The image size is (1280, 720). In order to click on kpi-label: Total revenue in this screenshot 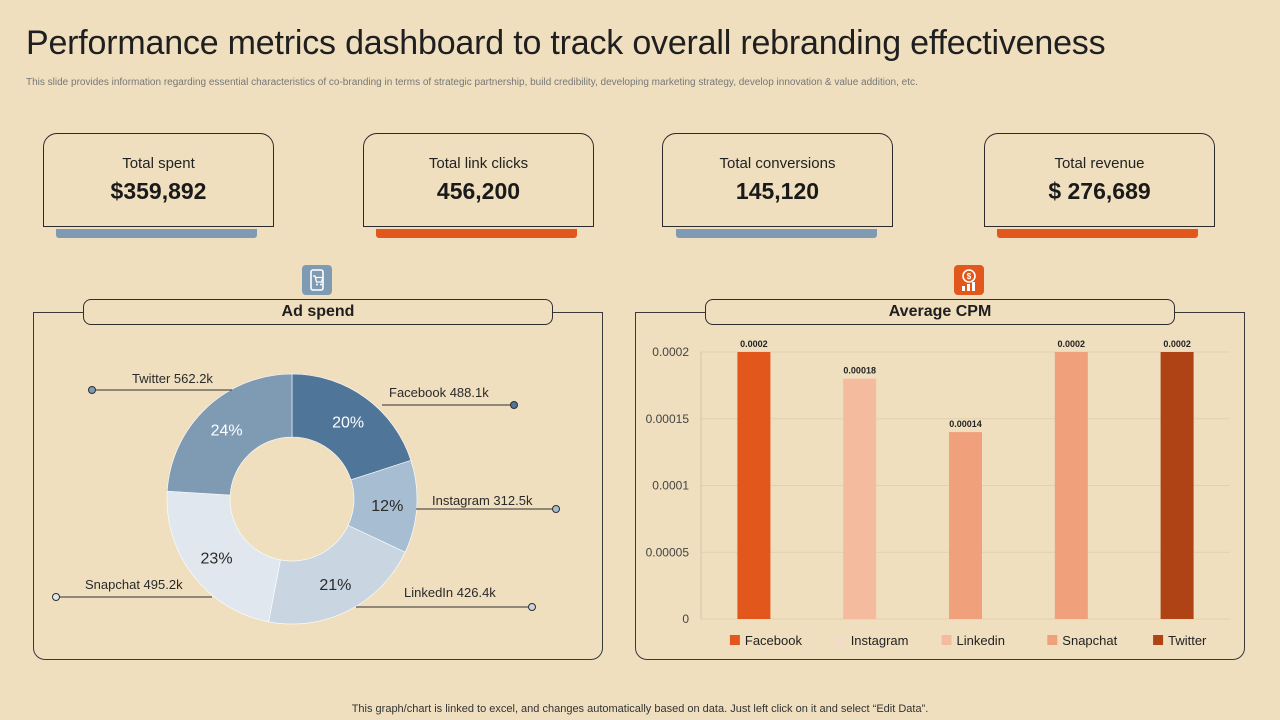, I will do `click(1099, 163)`.